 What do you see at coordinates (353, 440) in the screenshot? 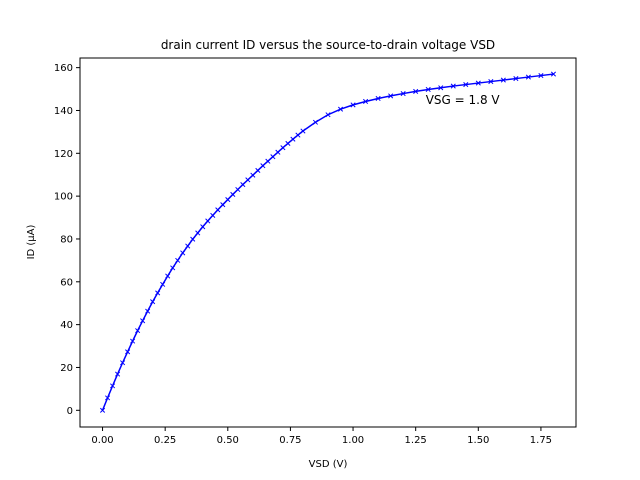
I see `x-tick-label: 1.00` at bounding box center [353, 440].